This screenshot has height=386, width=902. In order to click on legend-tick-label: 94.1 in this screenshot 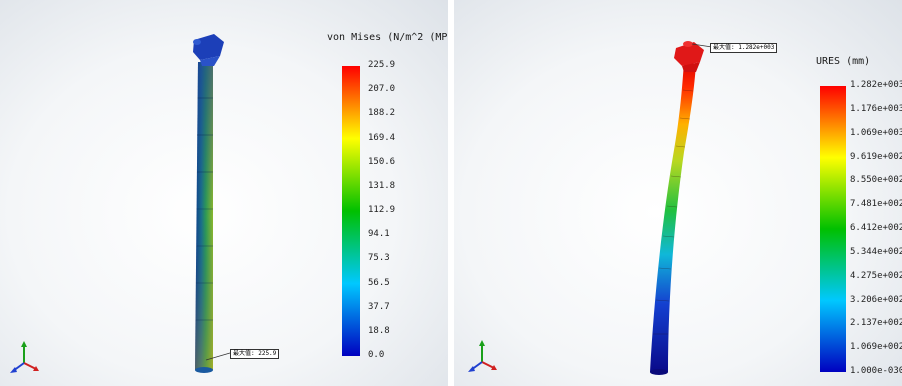, I will do `click(379, 234)`.